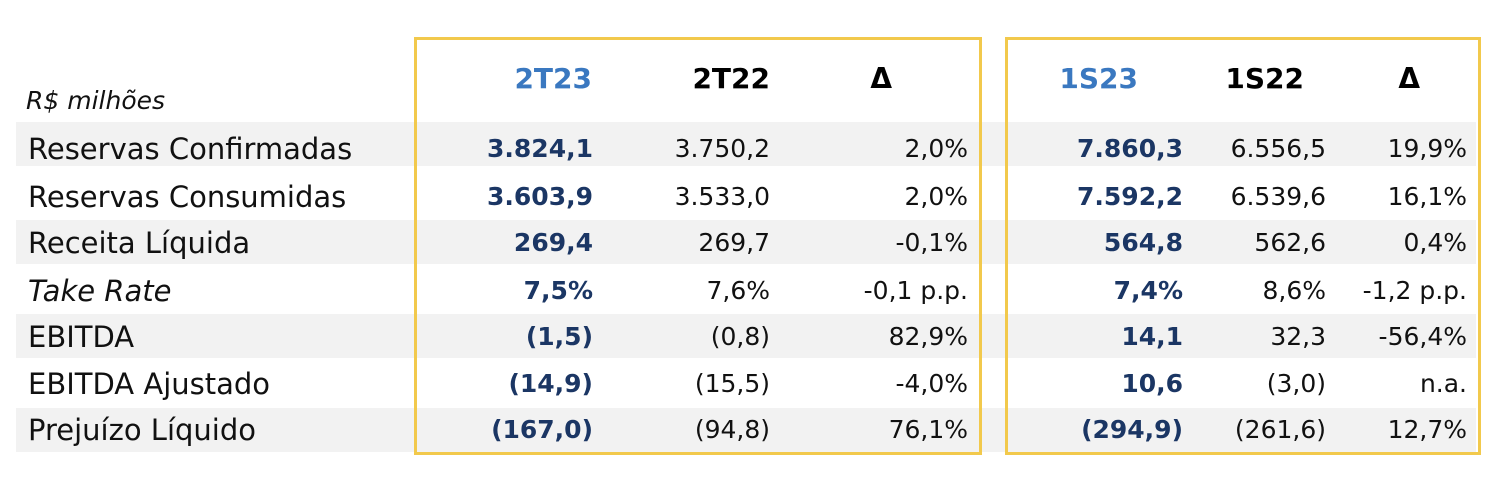 Image resolution: width=1508 pixels, height=484 pixels. I want to click on row-label: Reservas Confirmadas, so click(190, 149).